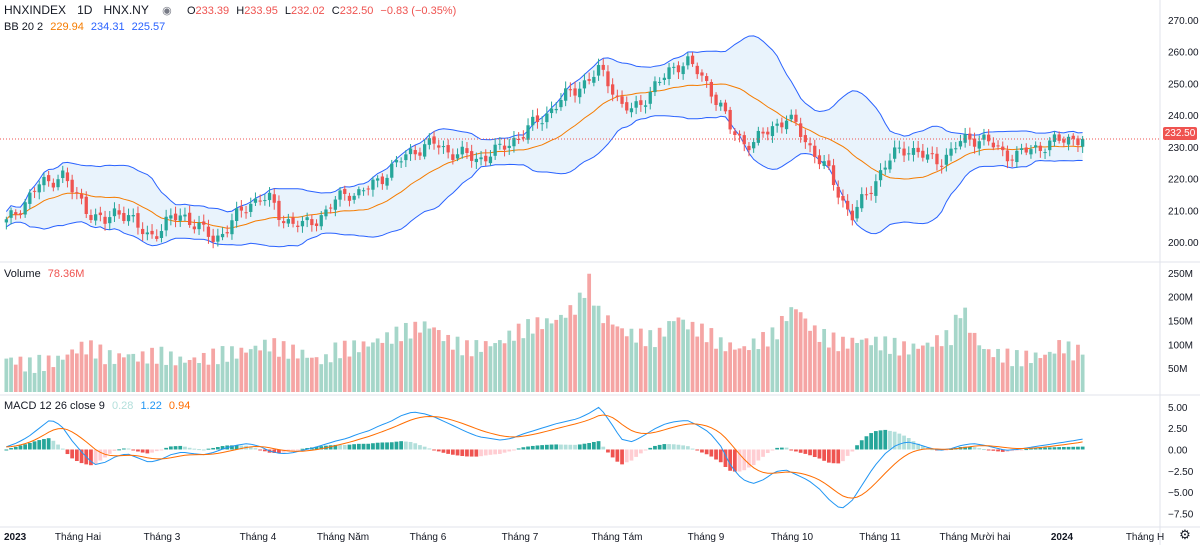 This screenshot has height=550, width=1200. Describe the element at coordinates (258, 537) in the screenshot. I see `time-tick-label: Tháng 4` at that location.